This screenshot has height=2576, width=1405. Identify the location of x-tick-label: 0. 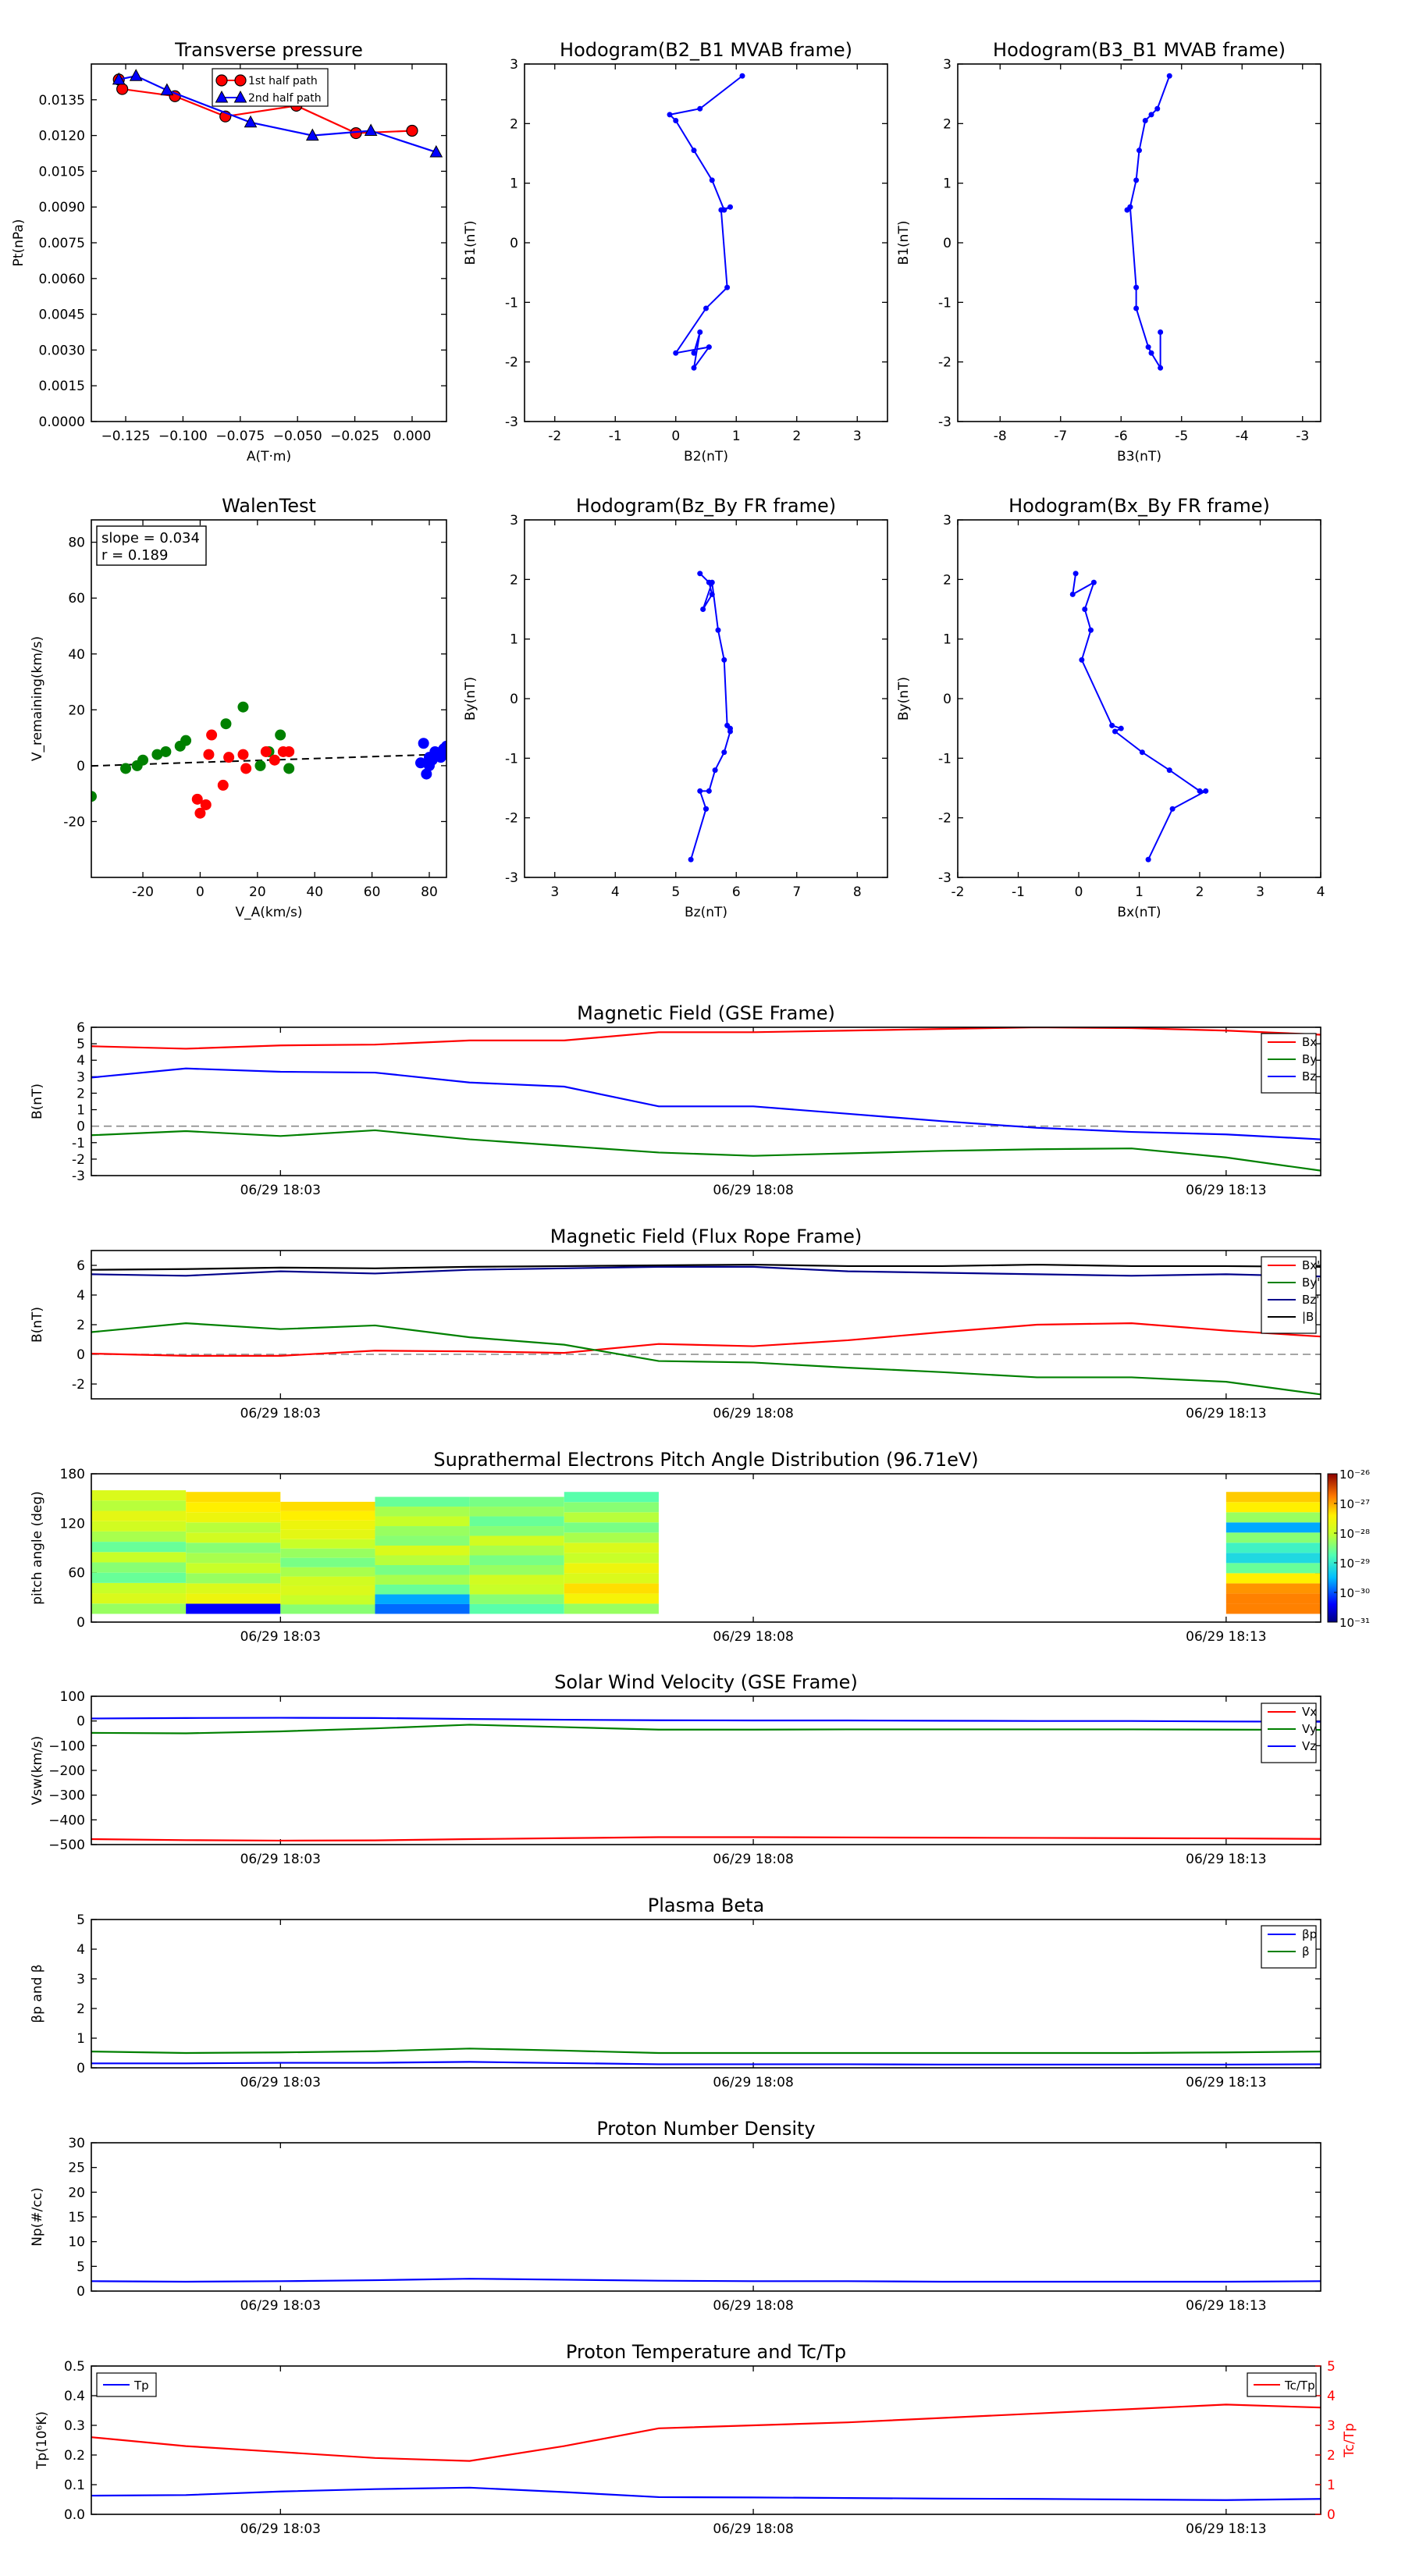
(201, 892).